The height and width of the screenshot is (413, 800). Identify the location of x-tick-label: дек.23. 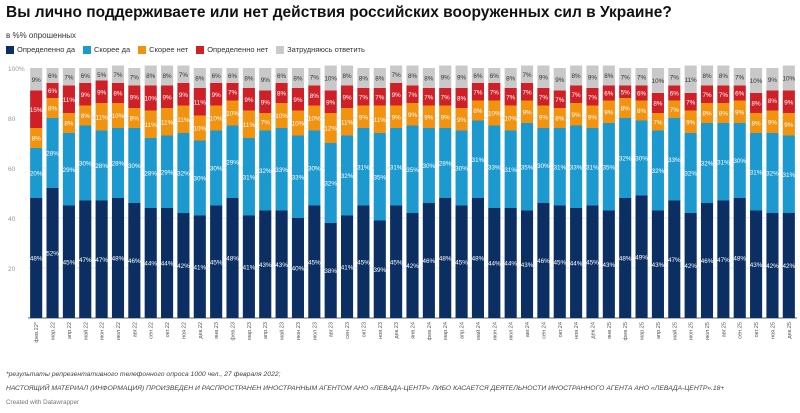
(397, 330).